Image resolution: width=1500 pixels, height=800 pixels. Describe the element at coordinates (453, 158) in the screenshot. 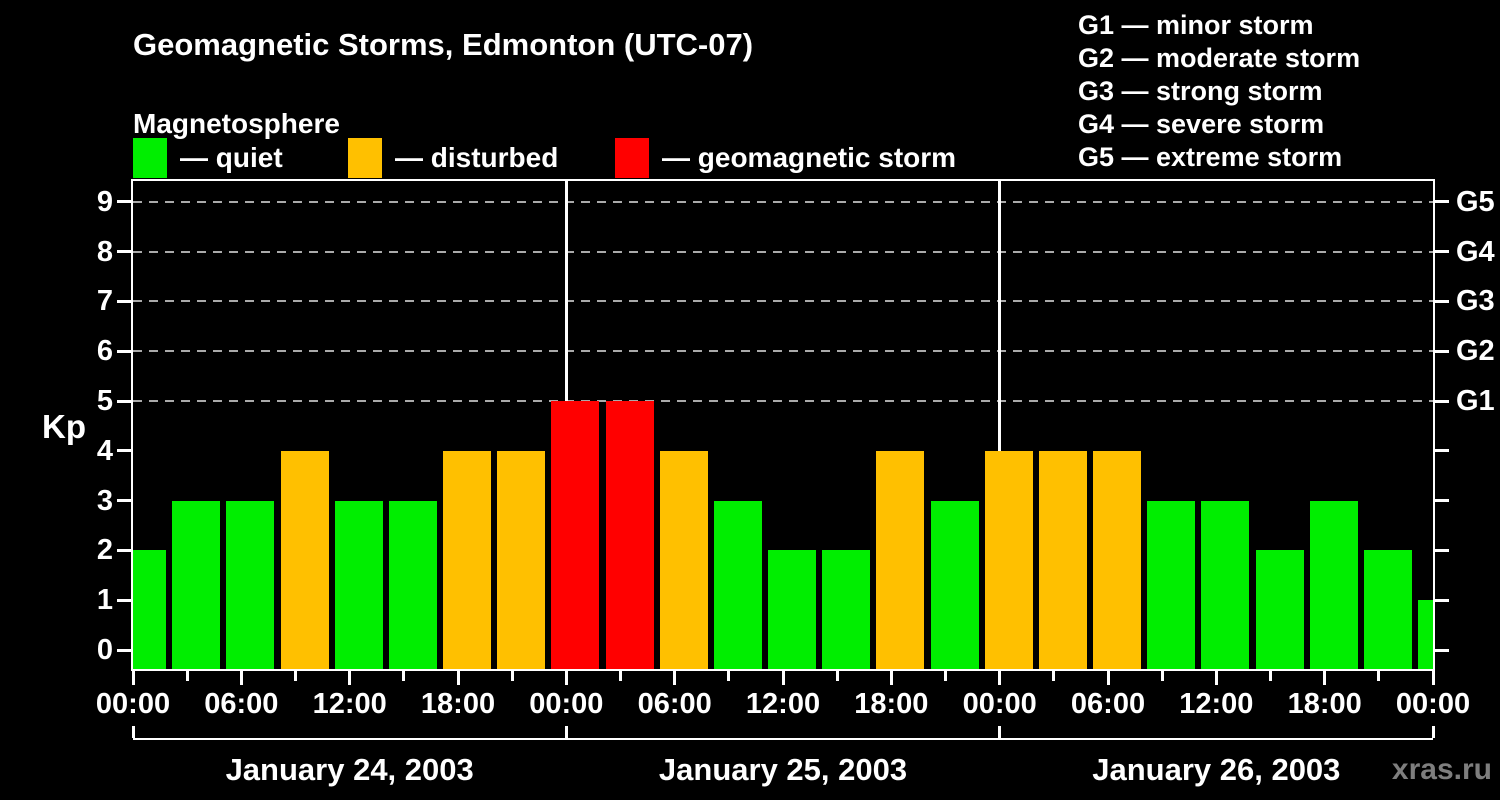

I see `legend-item-disturbed: — disturbed` at that location.